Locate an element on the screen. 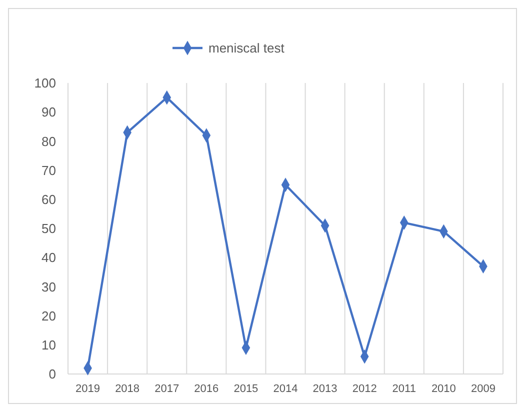 This screenshot has width=525, height=412. x-tick-label: 2017 is located at coordinates (167, 389).